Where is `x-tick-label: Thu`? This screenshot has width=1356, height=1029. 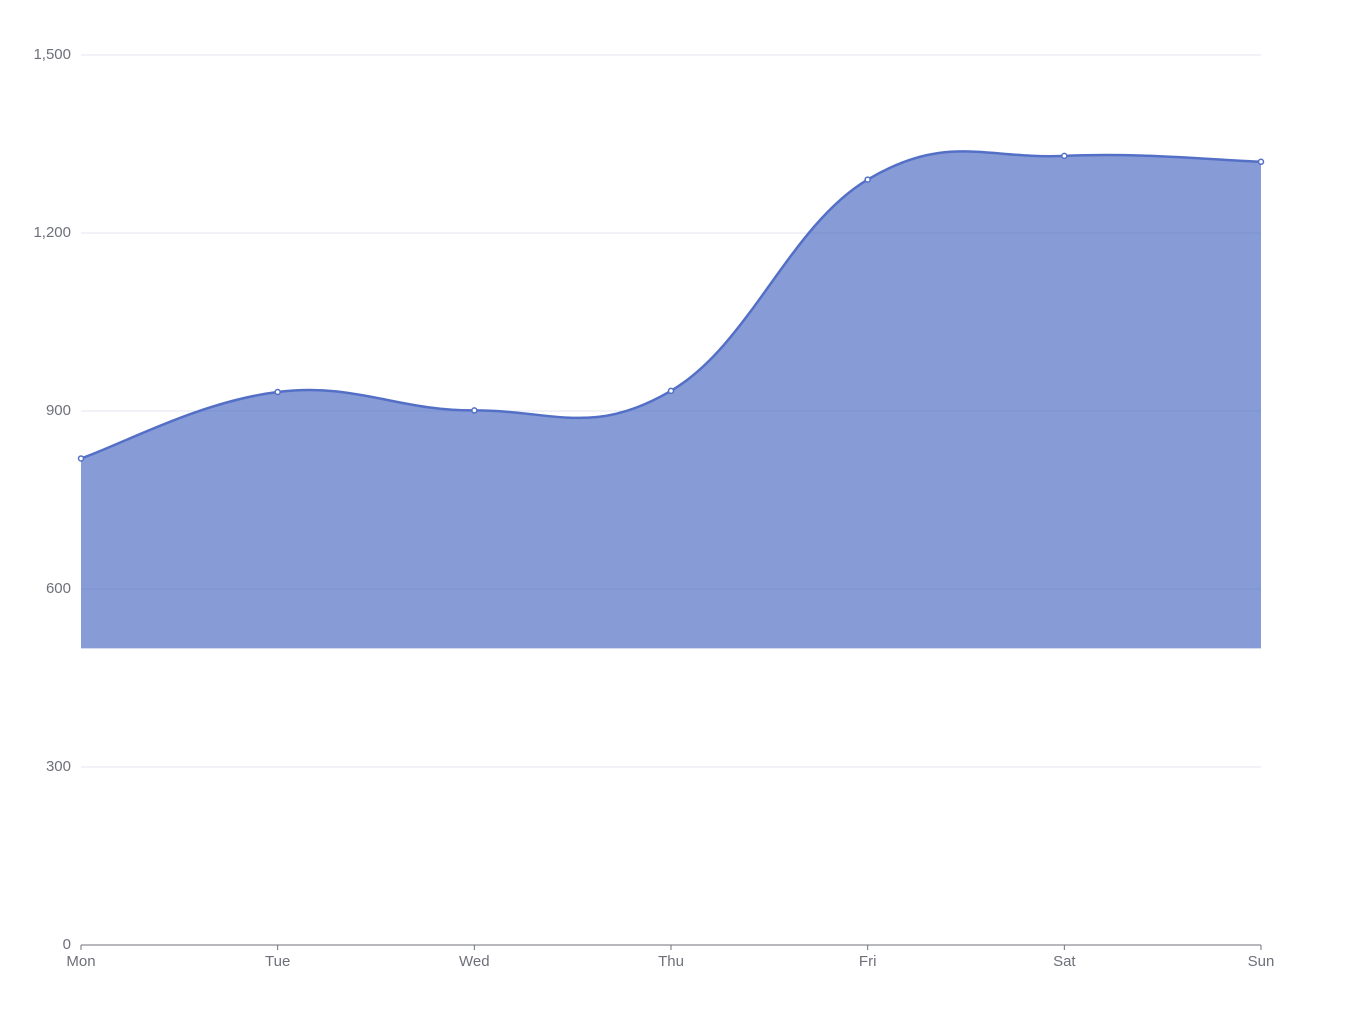
x-tick-label: Thu is located at coordinates (671, 961).